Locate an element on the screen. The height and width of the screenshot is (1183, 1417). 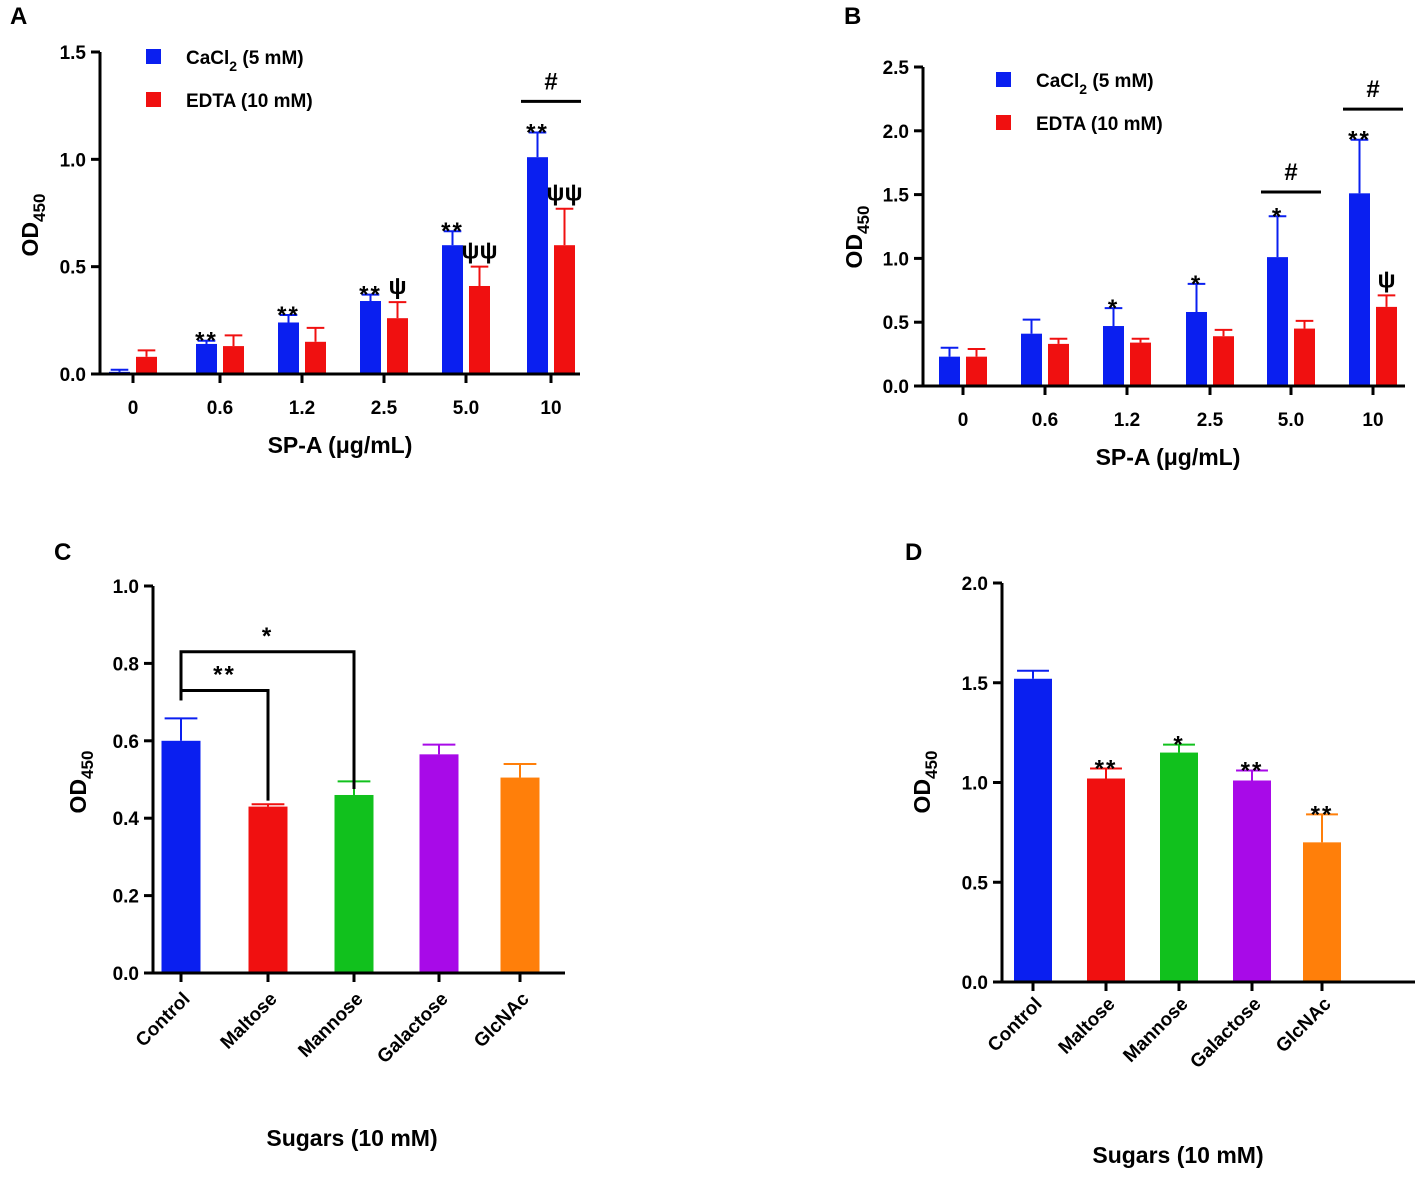
panel-a-hash-label: # is located at coordinates (550, 81).